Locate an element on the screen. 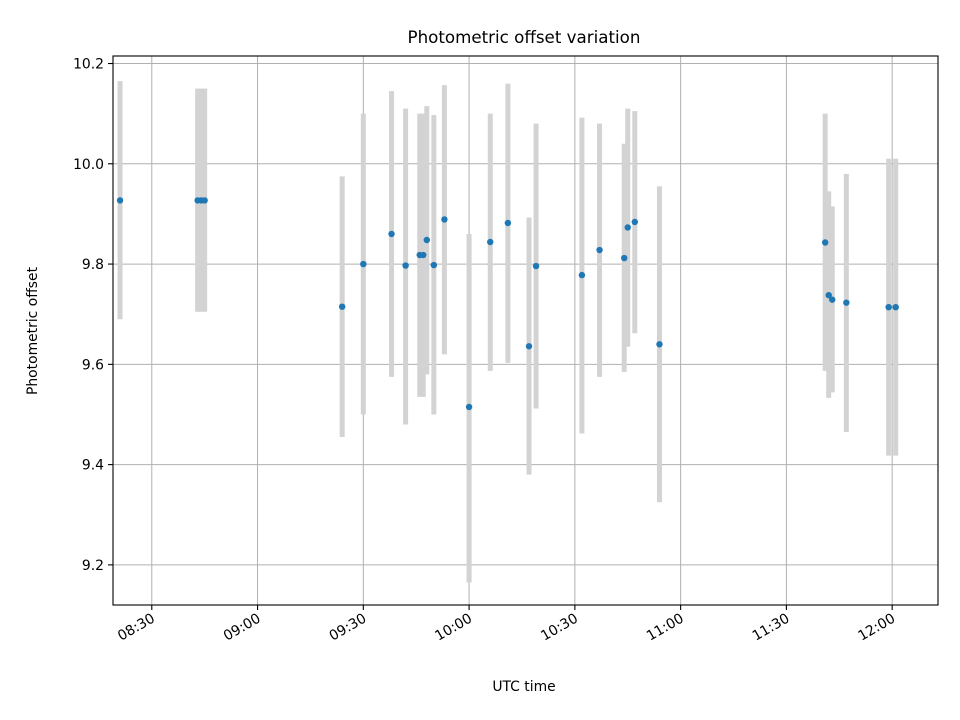 This screenshot has width=960, height=720. y-tick-label: 9.8 is located at coordinates (93, 265).